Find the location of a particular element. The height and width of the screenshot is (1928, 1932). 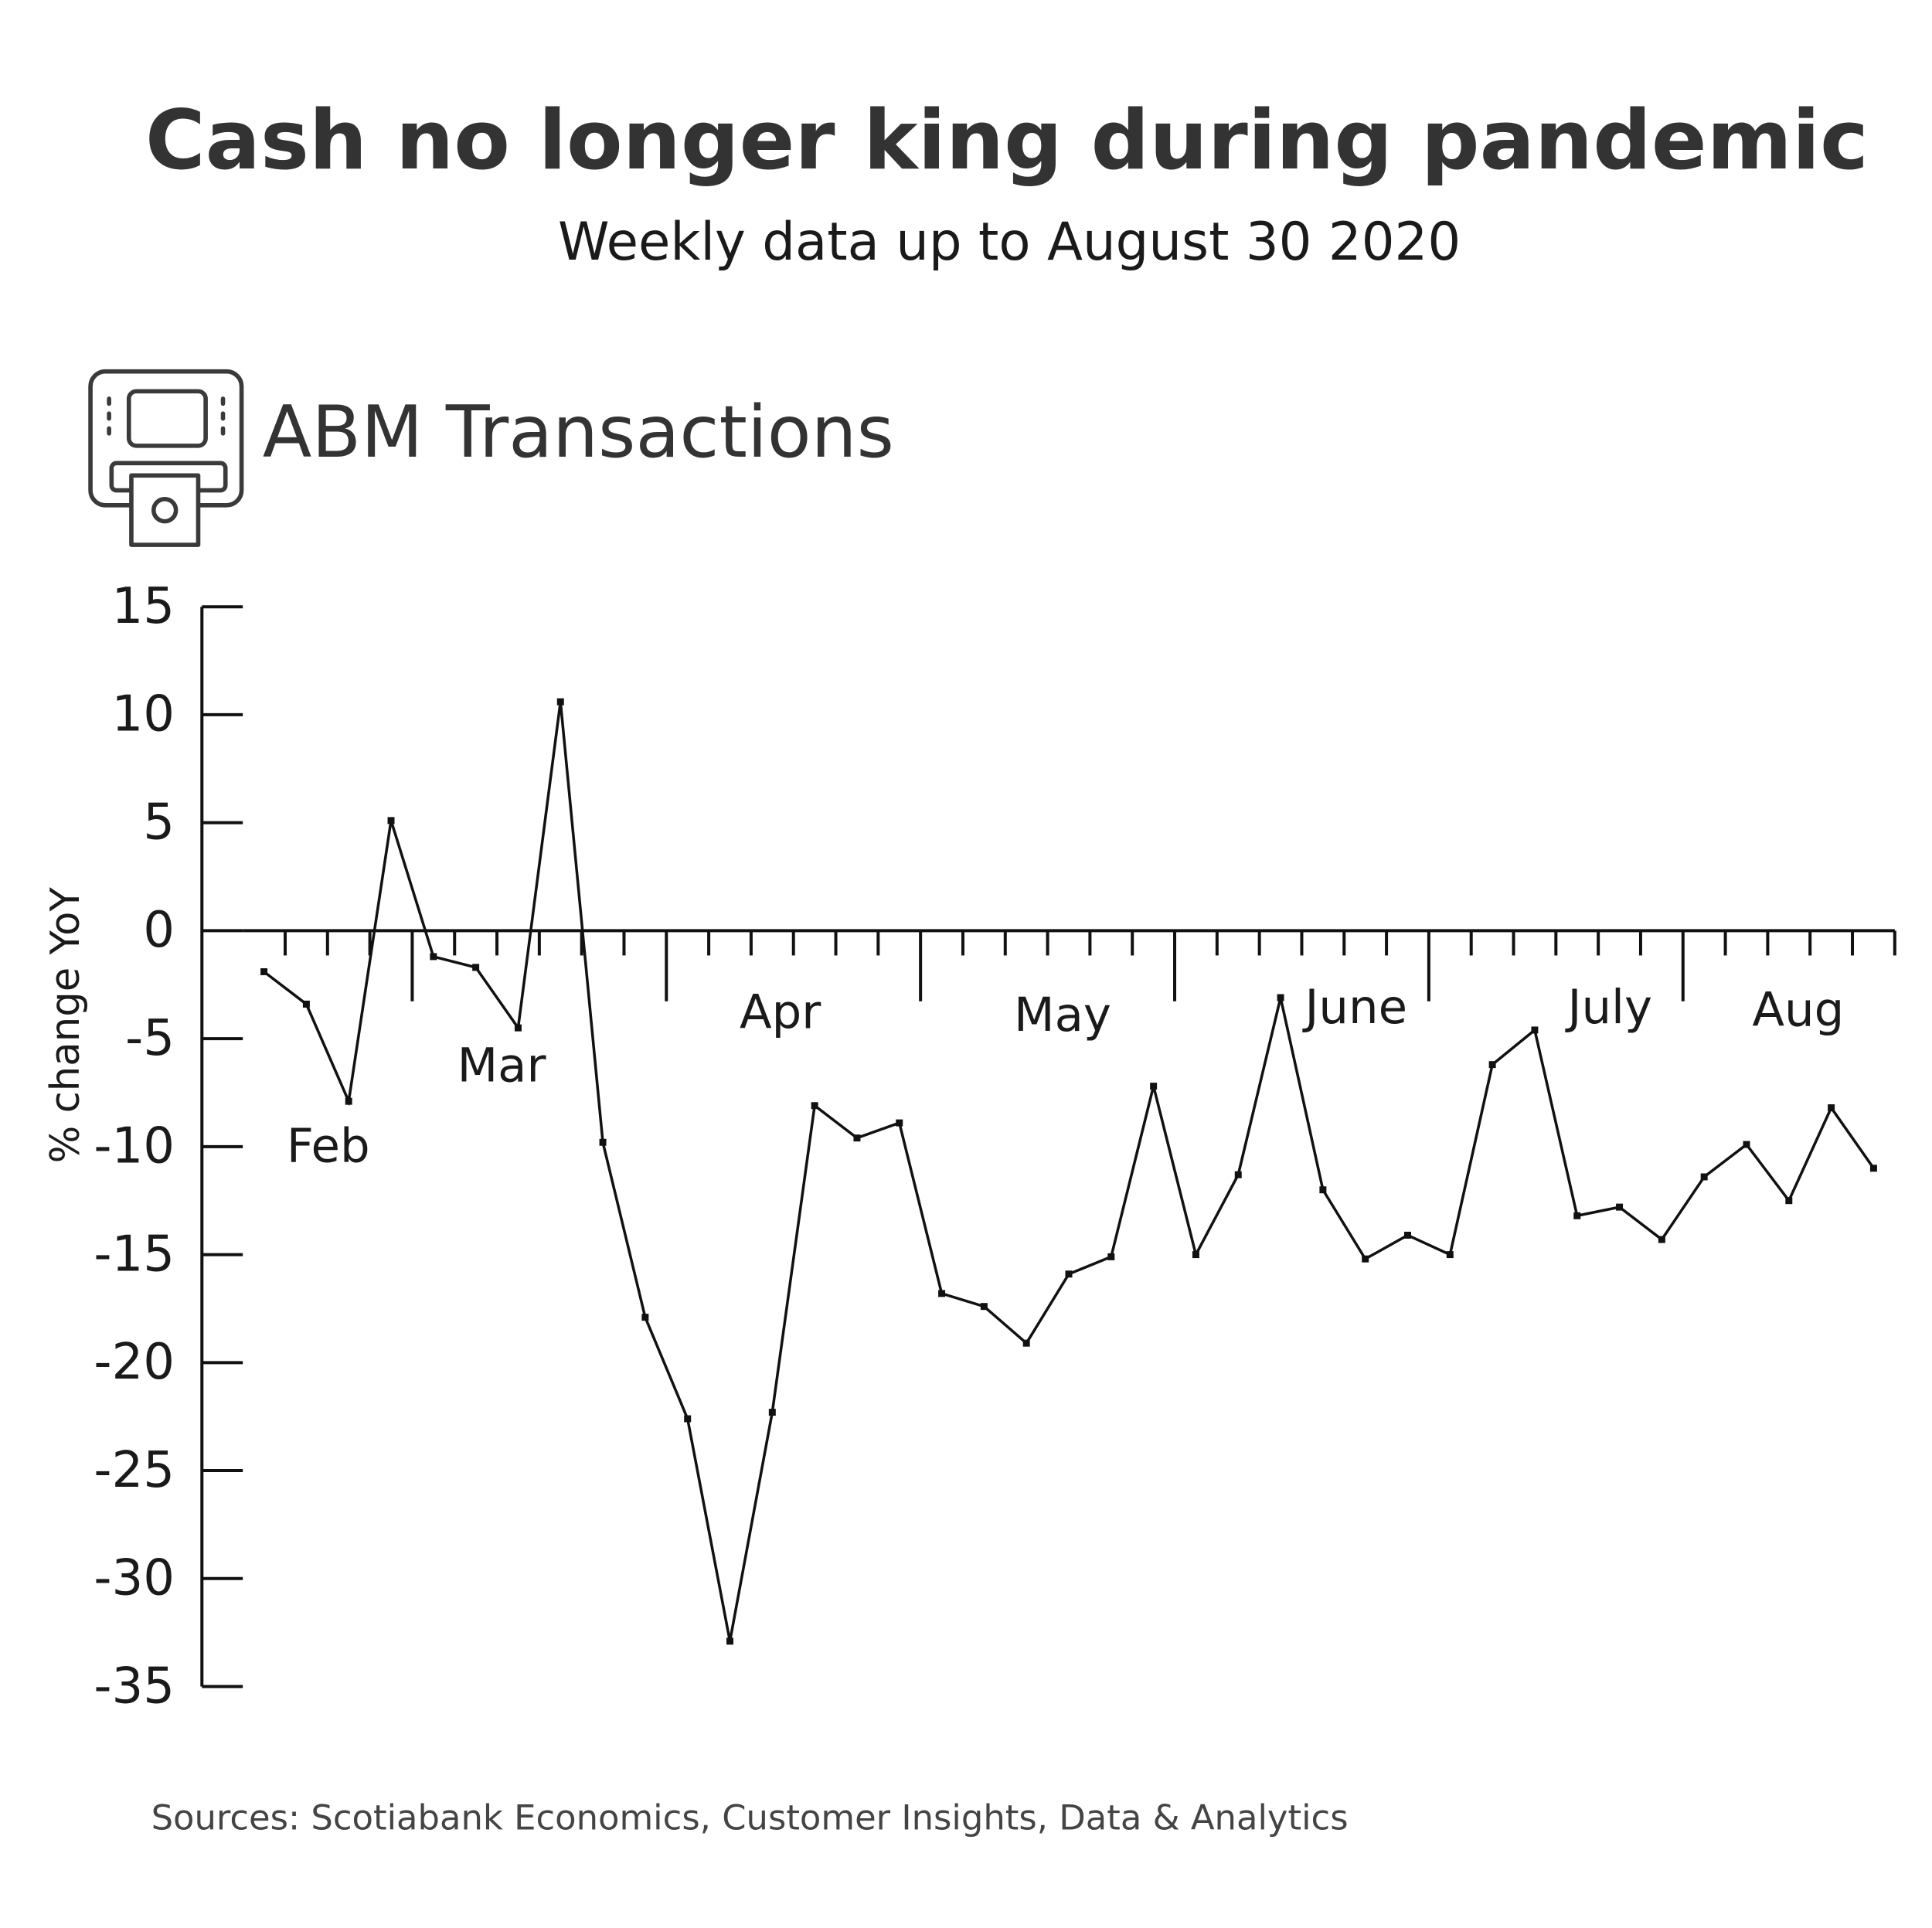

y-tick-label: -5 is located at coordinates (150, 1038).